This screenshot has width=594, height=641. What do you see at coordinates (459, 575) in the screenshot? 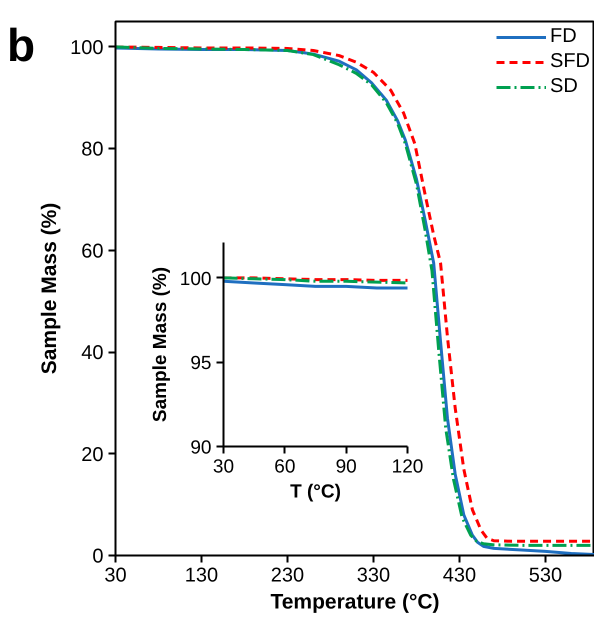
I see `x-tick-label: 430` at bounding box center [459, 575].